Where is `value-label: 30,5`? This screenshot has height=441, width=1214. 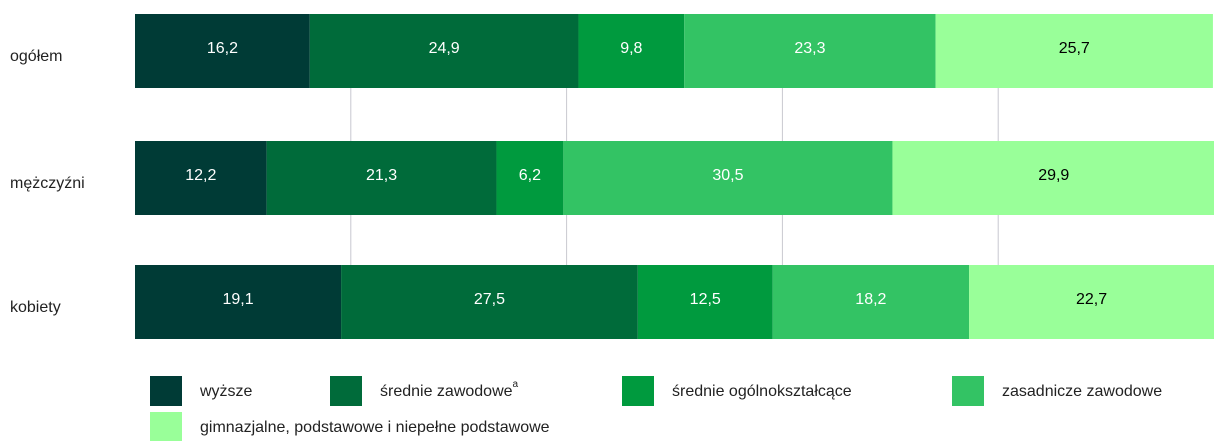
value-label: 30,5 is located at coordinates (727, 175).